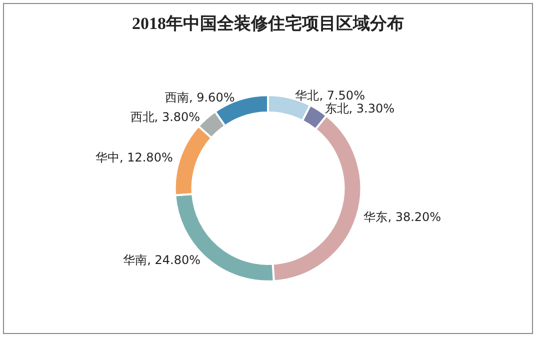  What do you see at coordinates (162, 260) in the screenshot?
I see `slice-label: 华南, 24.80%` at bounding box center [162, 260].